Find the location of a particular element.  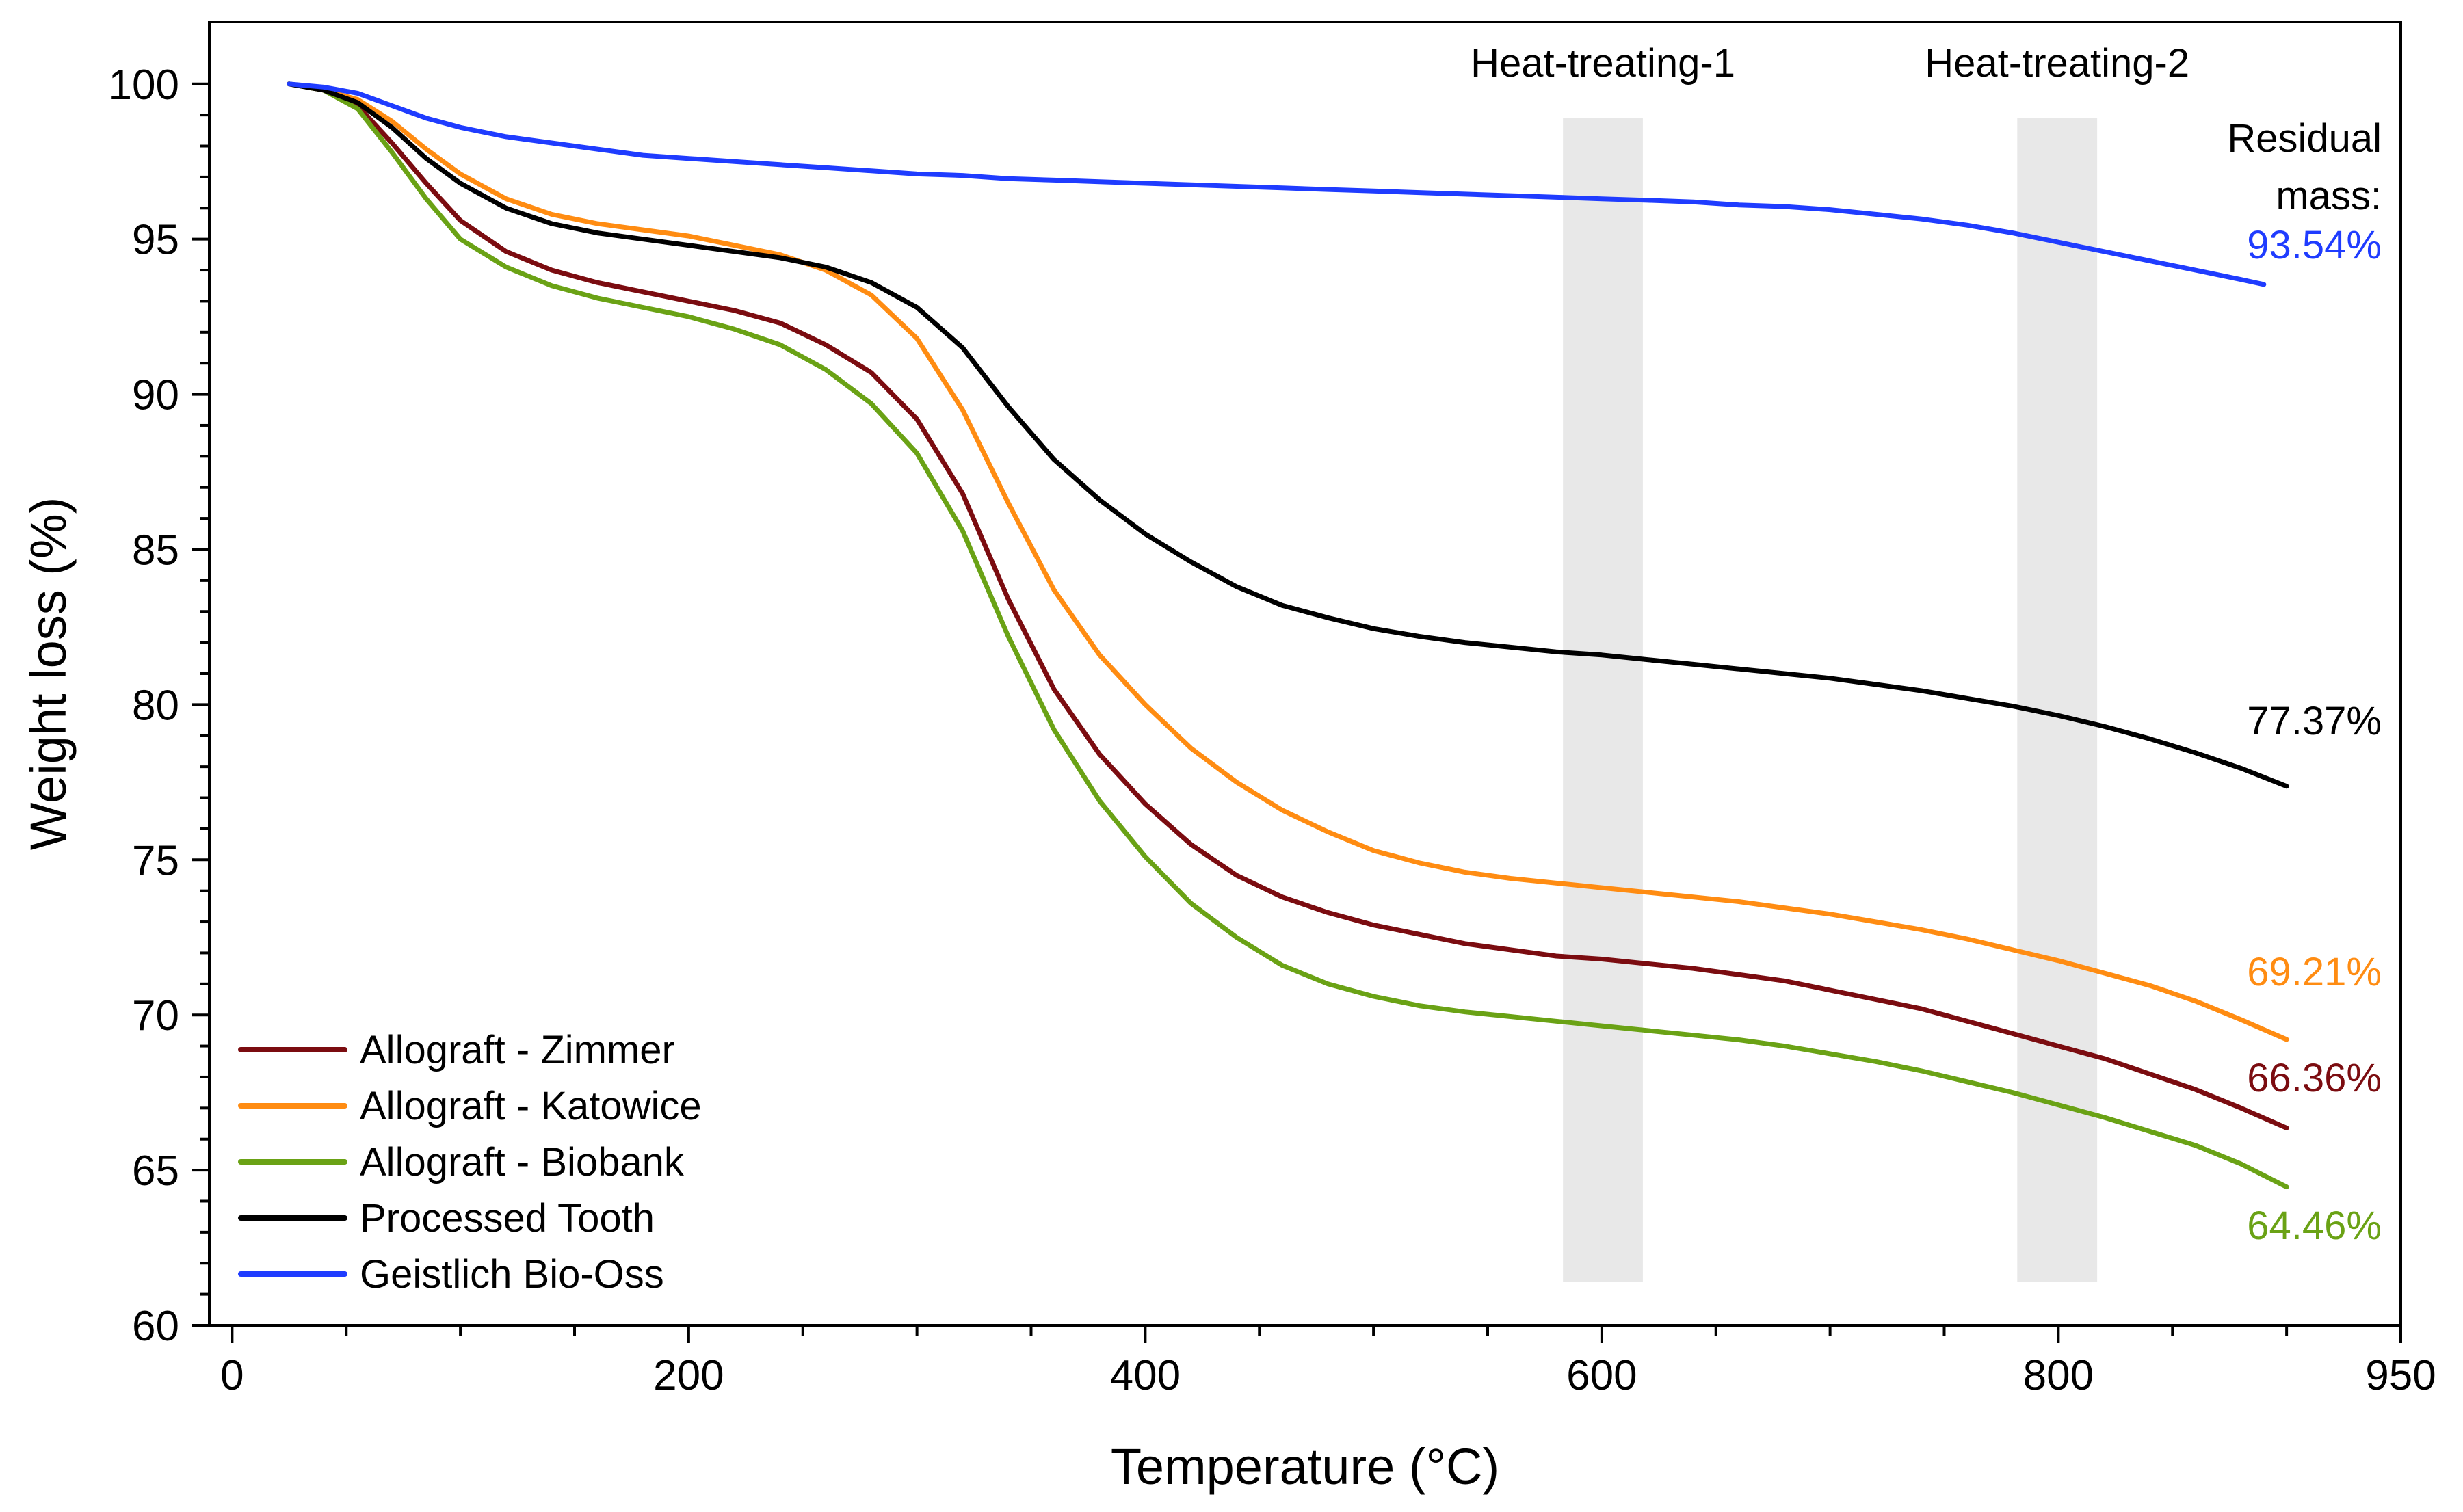

x-tick-label: 0 is located at coordinates (231, 1375).